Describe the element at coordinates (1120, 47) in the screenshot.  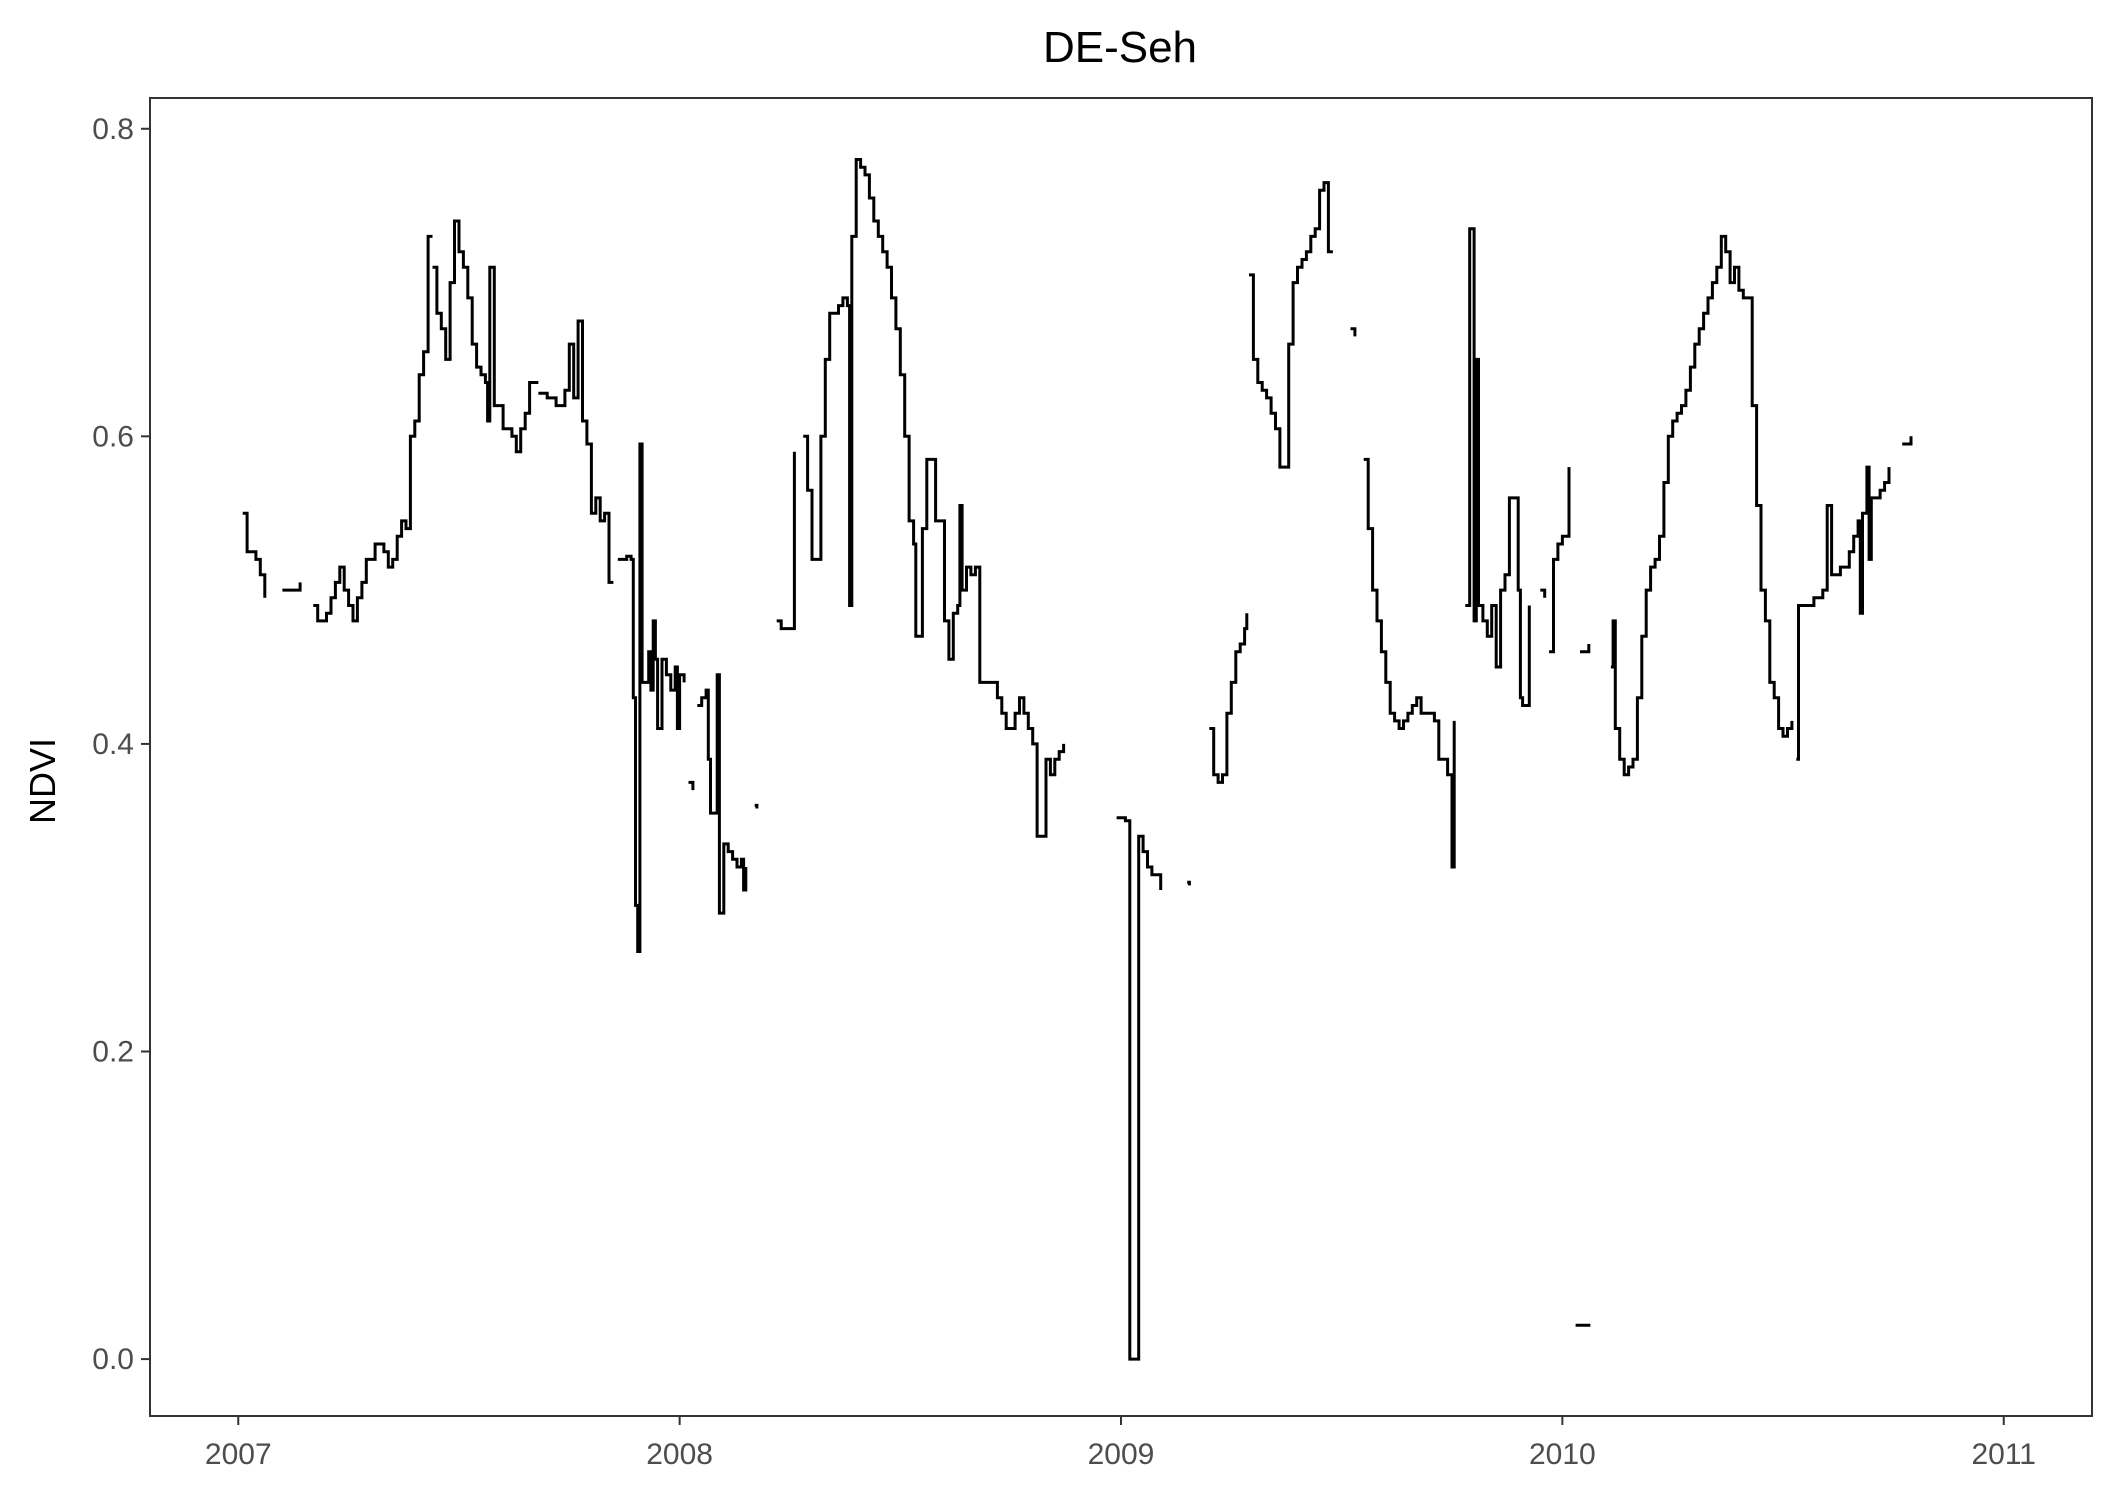
I see `chart-title: DE-Seh` at that location.